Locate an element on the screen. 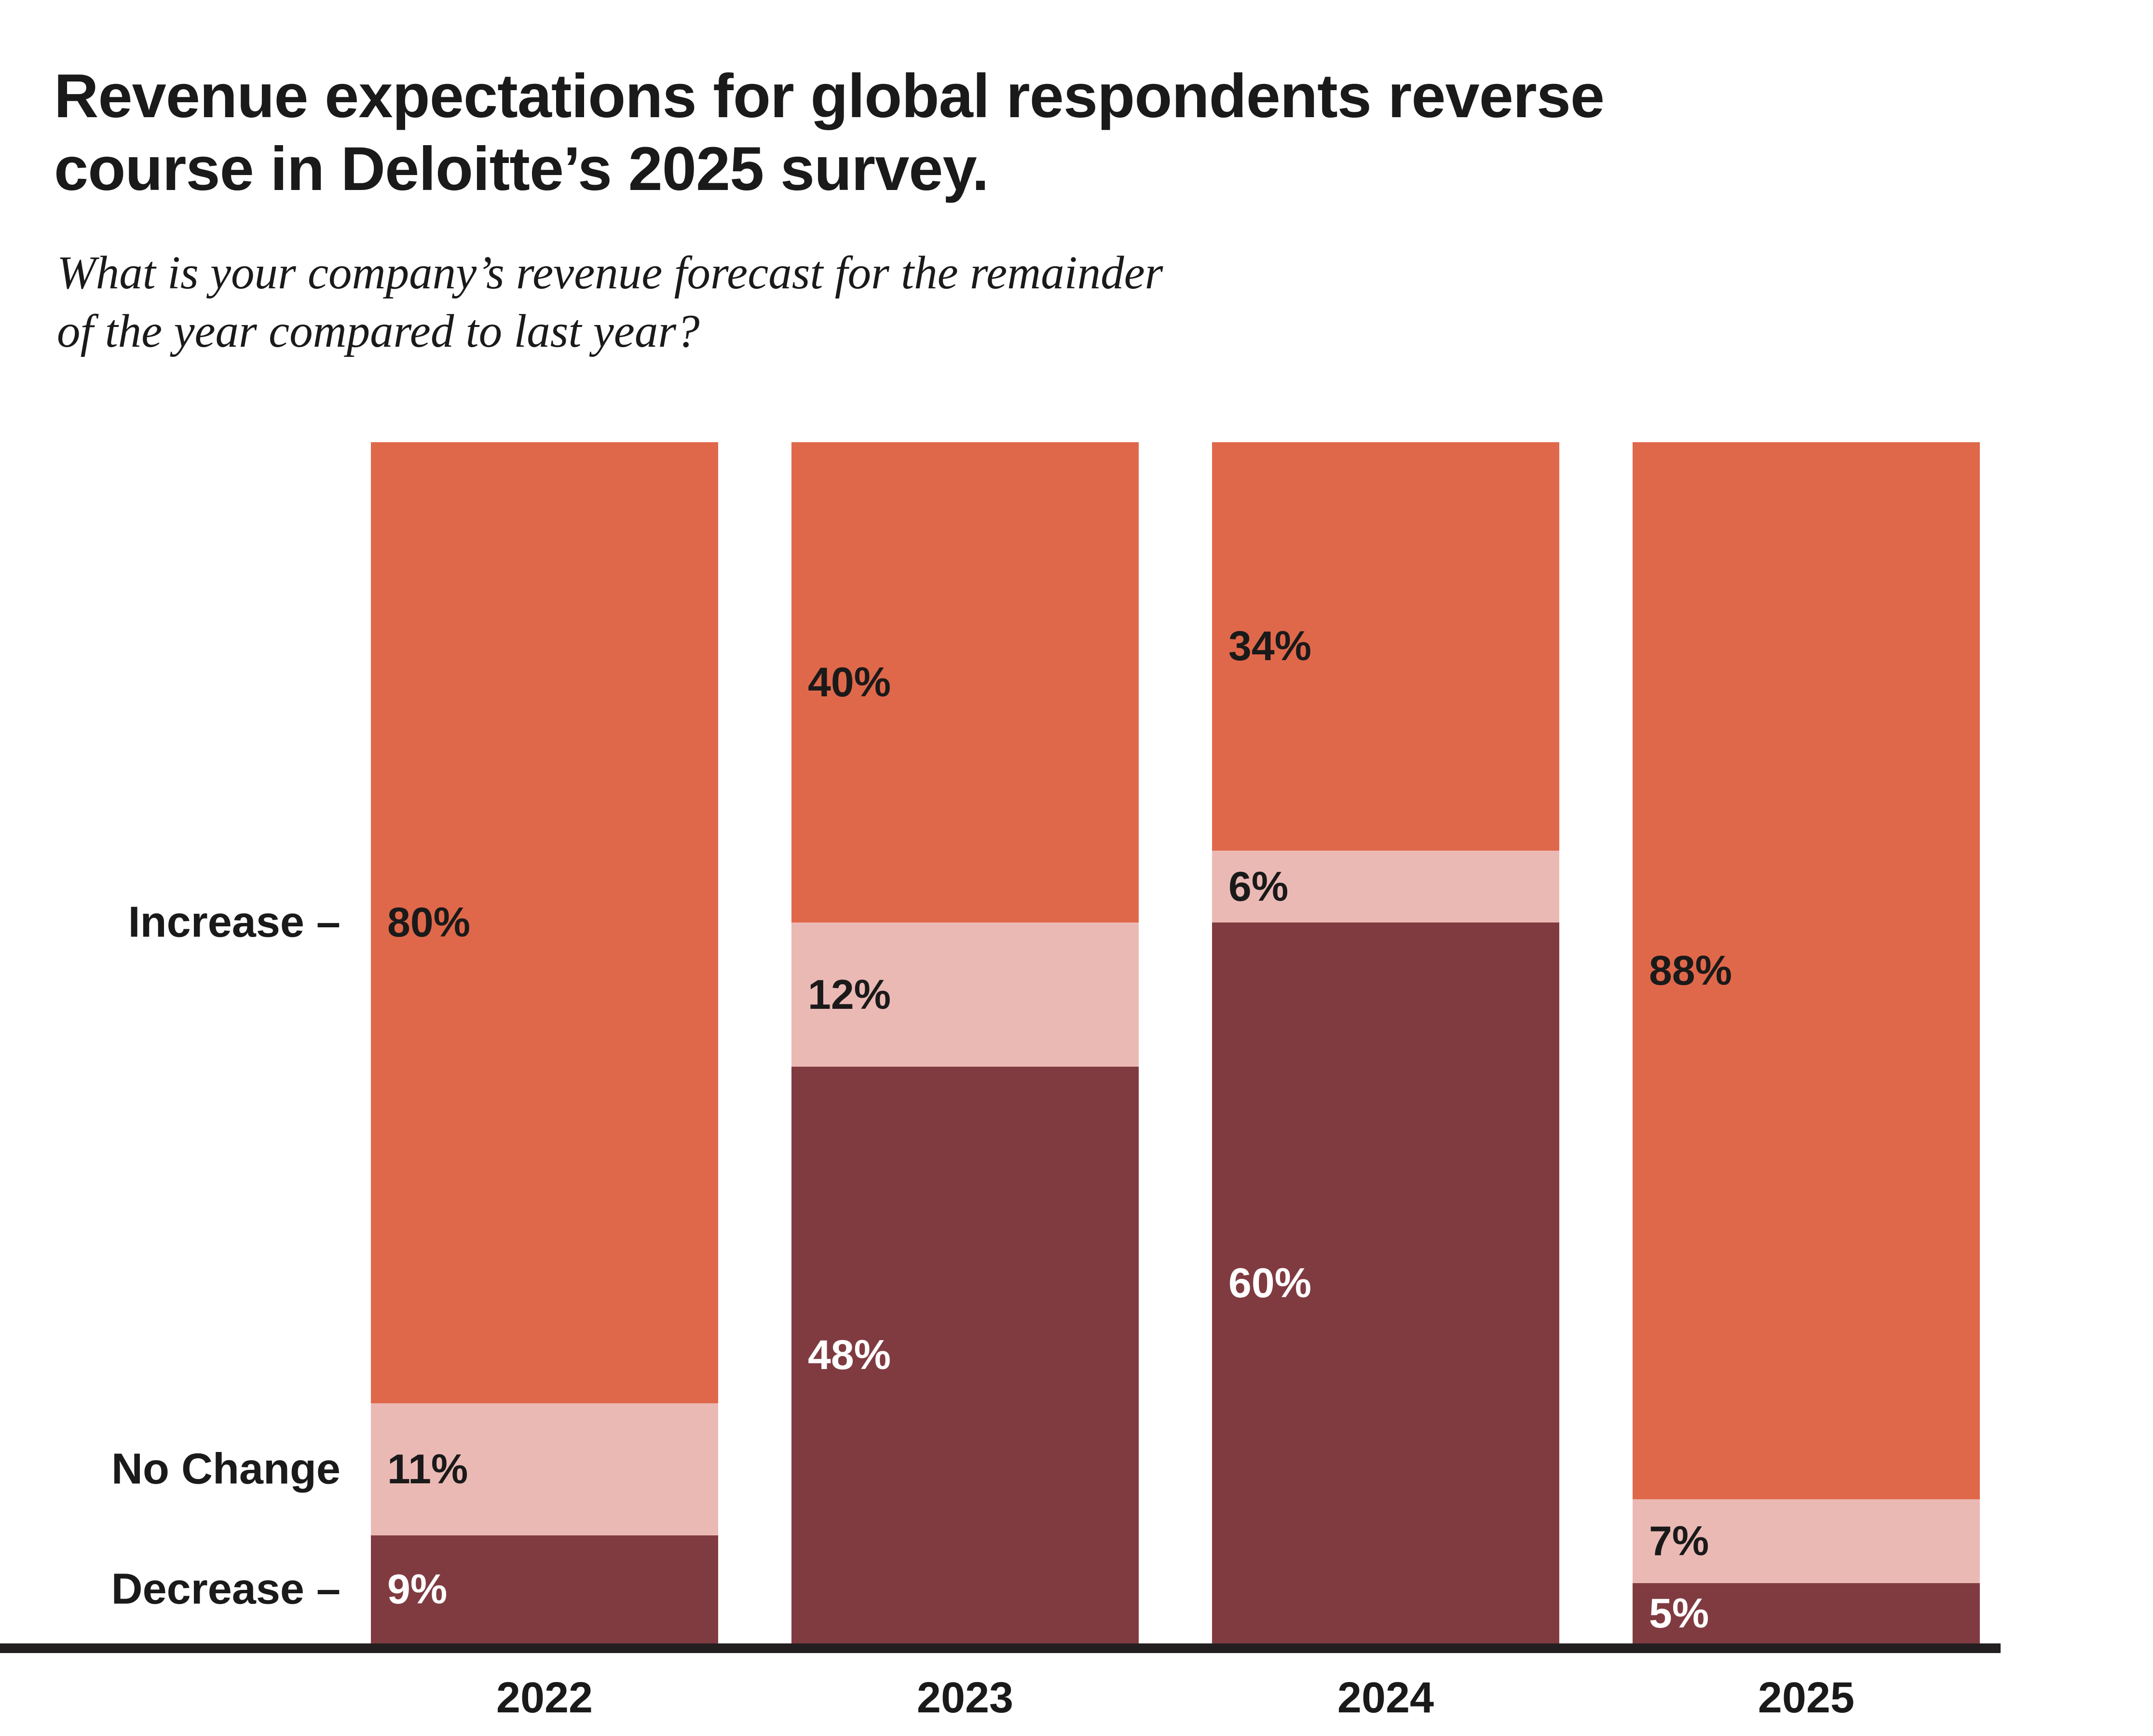 Image resolution: width=2153 pixels, height=1736 pixels. bar-2025: 88% 7% 5% is located at coordinates (1806, 1043).